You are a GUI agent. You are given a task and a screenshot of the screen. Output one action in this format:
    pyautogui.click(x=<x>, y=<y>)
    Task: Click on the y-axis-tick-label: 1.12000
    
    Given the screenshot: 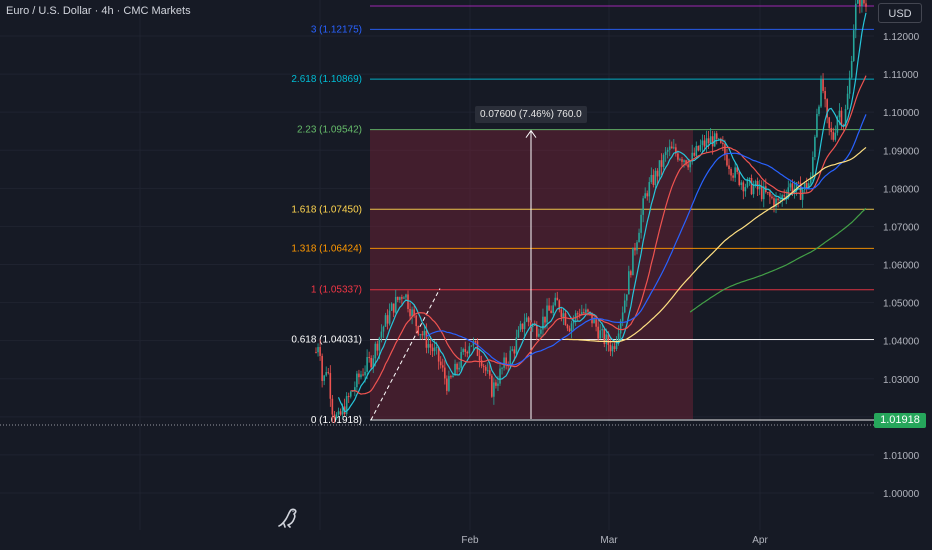 What is the action you would take?
    pyautogui.click(x=901, y=37)
    